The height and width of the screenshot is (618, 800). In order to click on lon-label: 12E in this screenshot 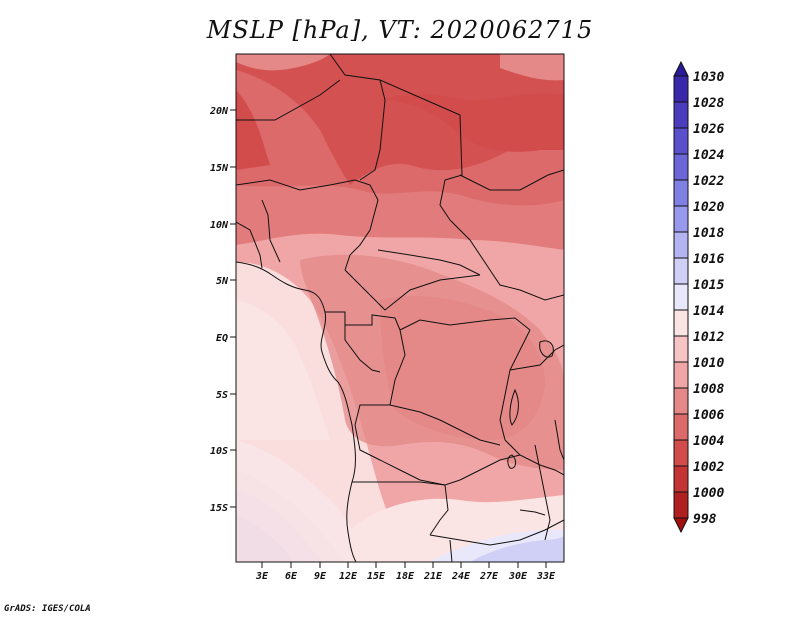, I will do `click(348, 576)`.